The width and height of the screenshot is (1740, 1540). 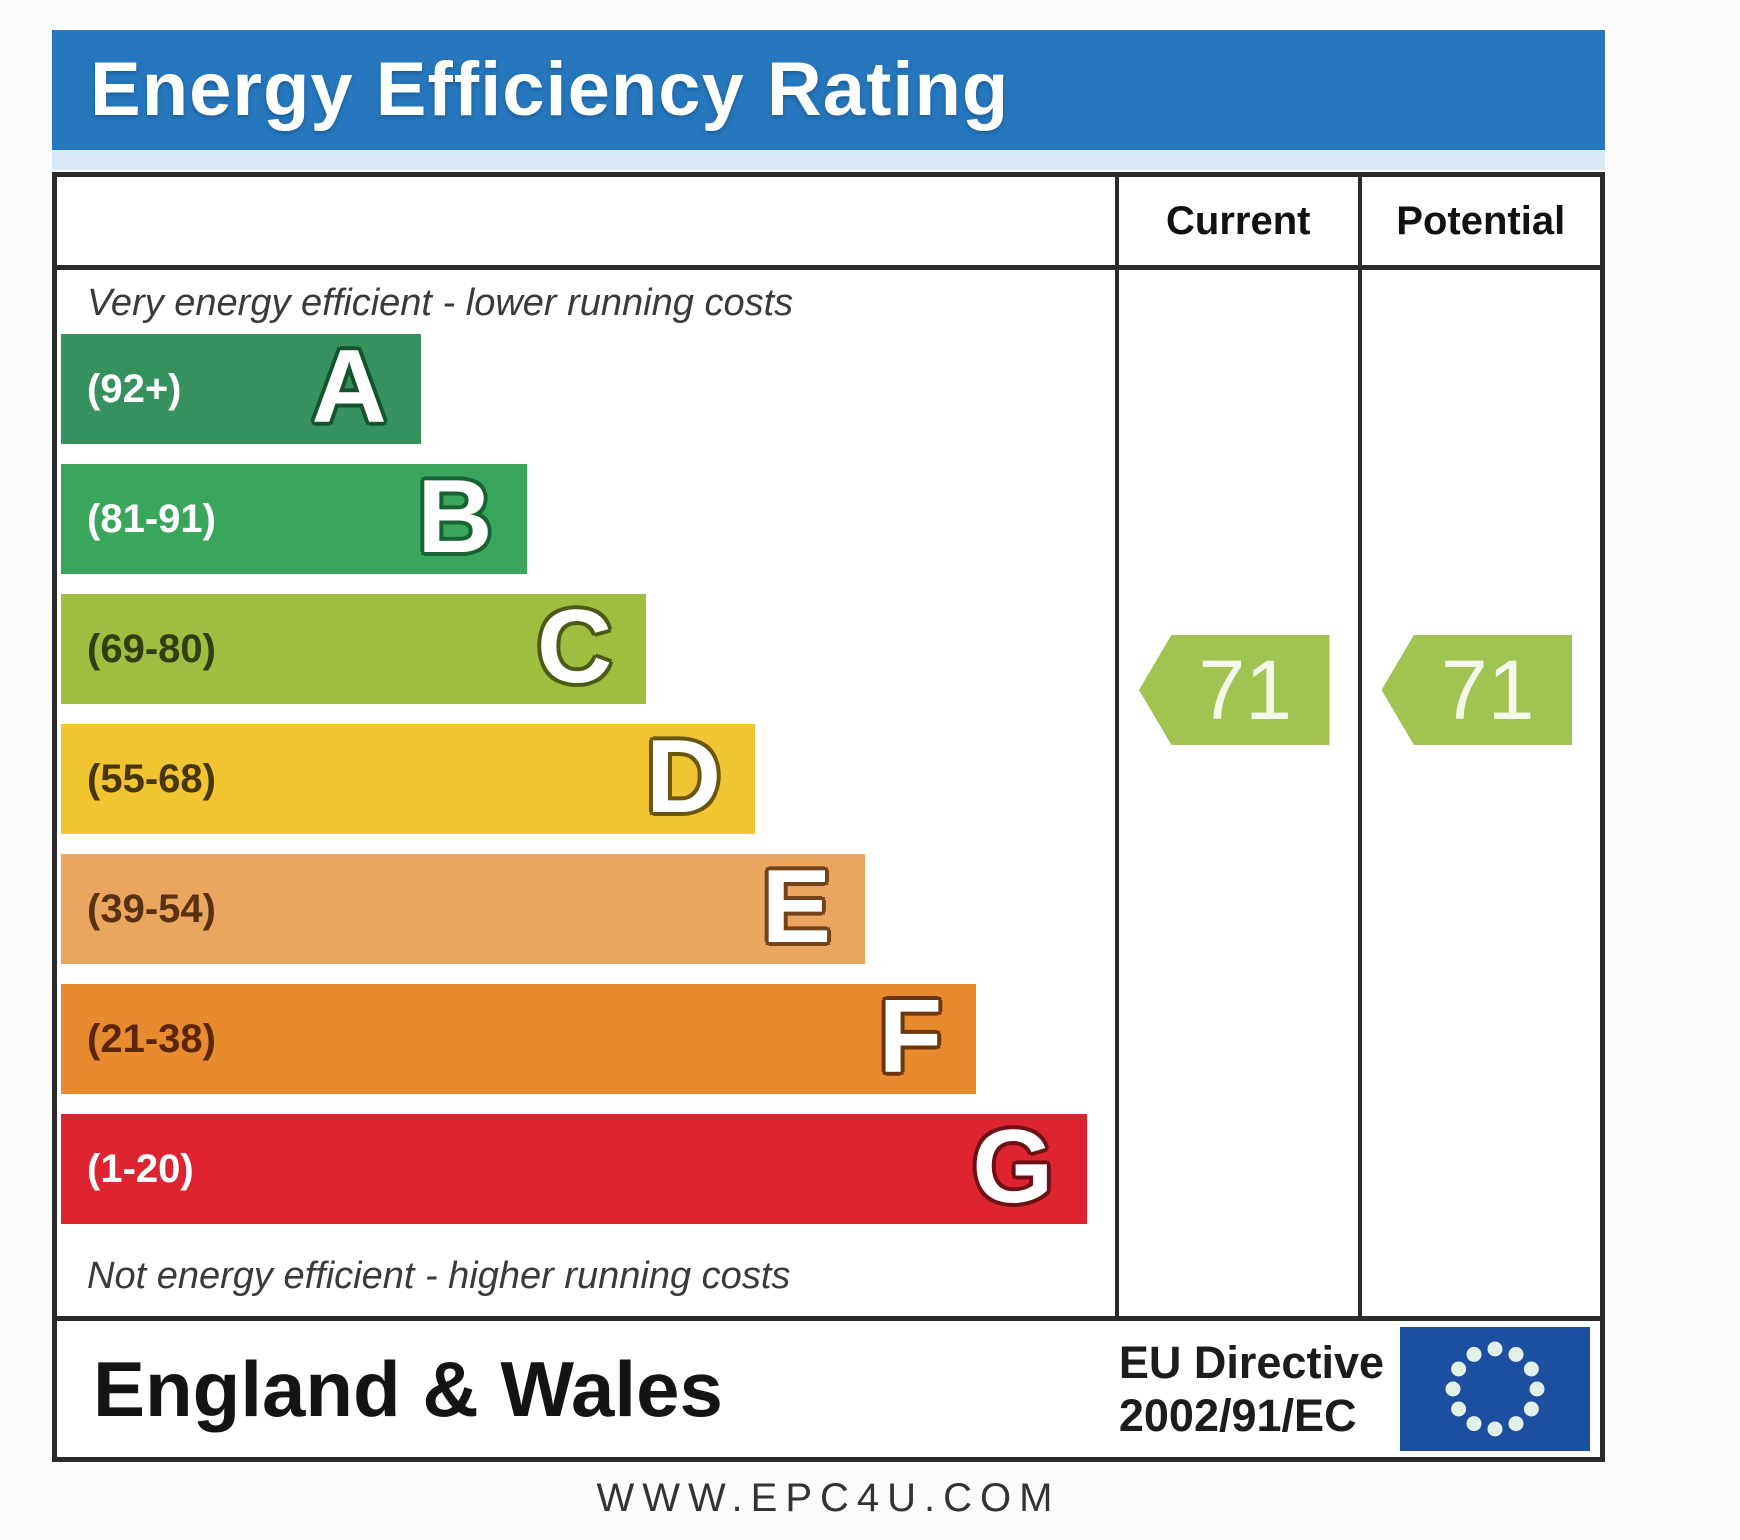 I want to click on potential-rating-arrow: 71, so click(x=1476, y=690).